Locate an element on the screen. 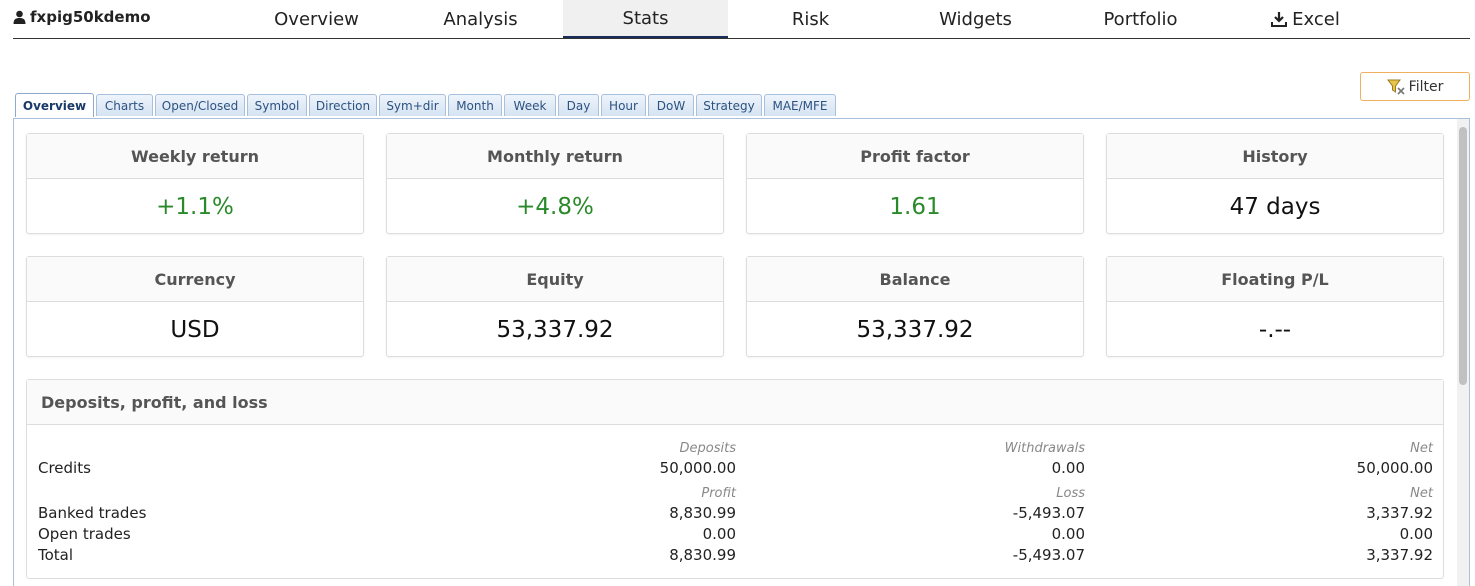 The height and width of the screenshot is (586, 1475). nav-tab-label: Risk is located at coordinates (810, 19).